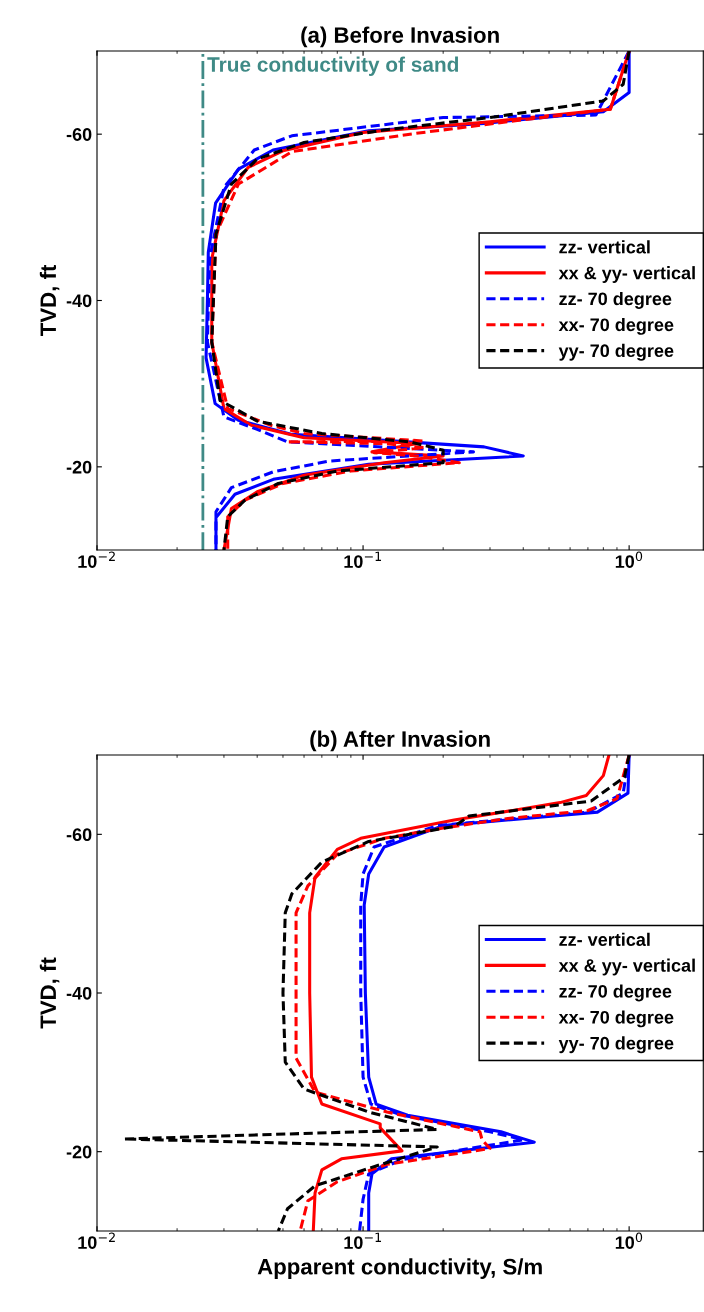 Image resolution: width=704 pixels, height=1312 pixels. I want to click on chart-title: (a) Before Invasion, so click(400, 37).